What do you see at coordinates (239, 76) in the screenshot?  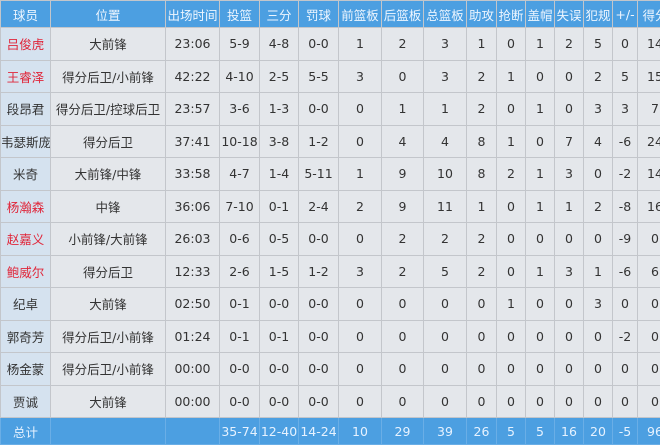 I see `stat-cell: 4-10` at bounding box center [239, 76].